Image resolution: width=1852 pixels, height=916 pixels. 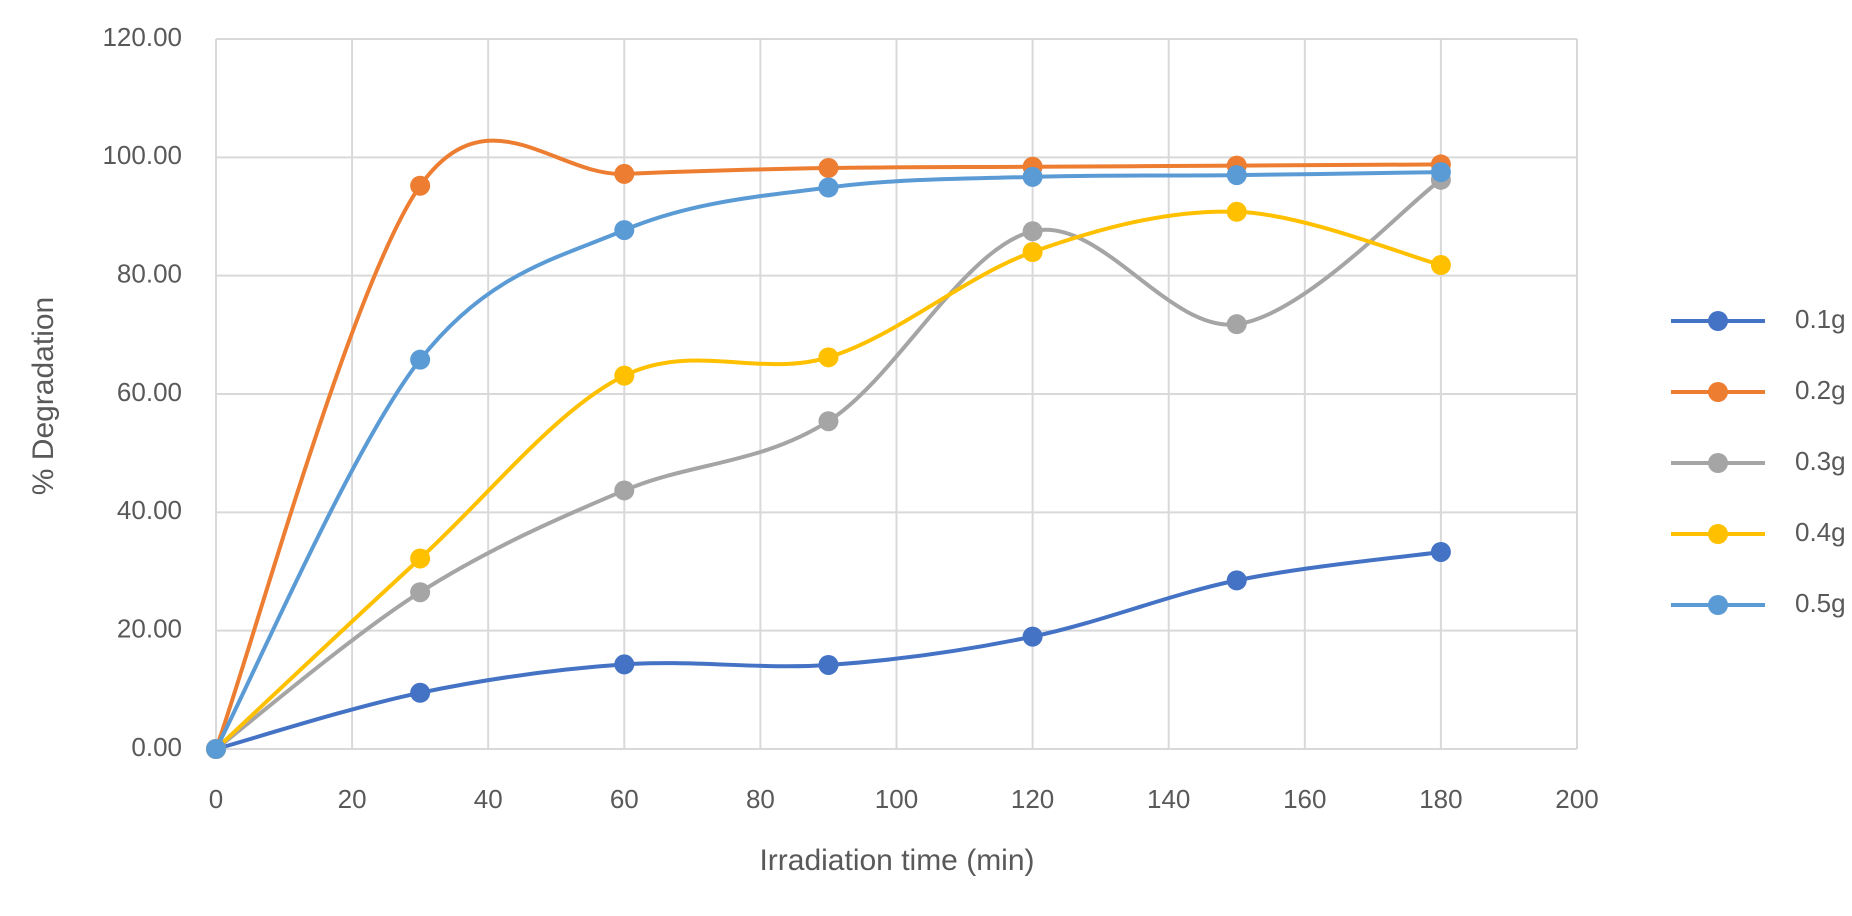 What do you see at coordinates (1820, 603) in the screenshot?
I see `legend-label: 0.5g` at bounding box center [1820, 603].